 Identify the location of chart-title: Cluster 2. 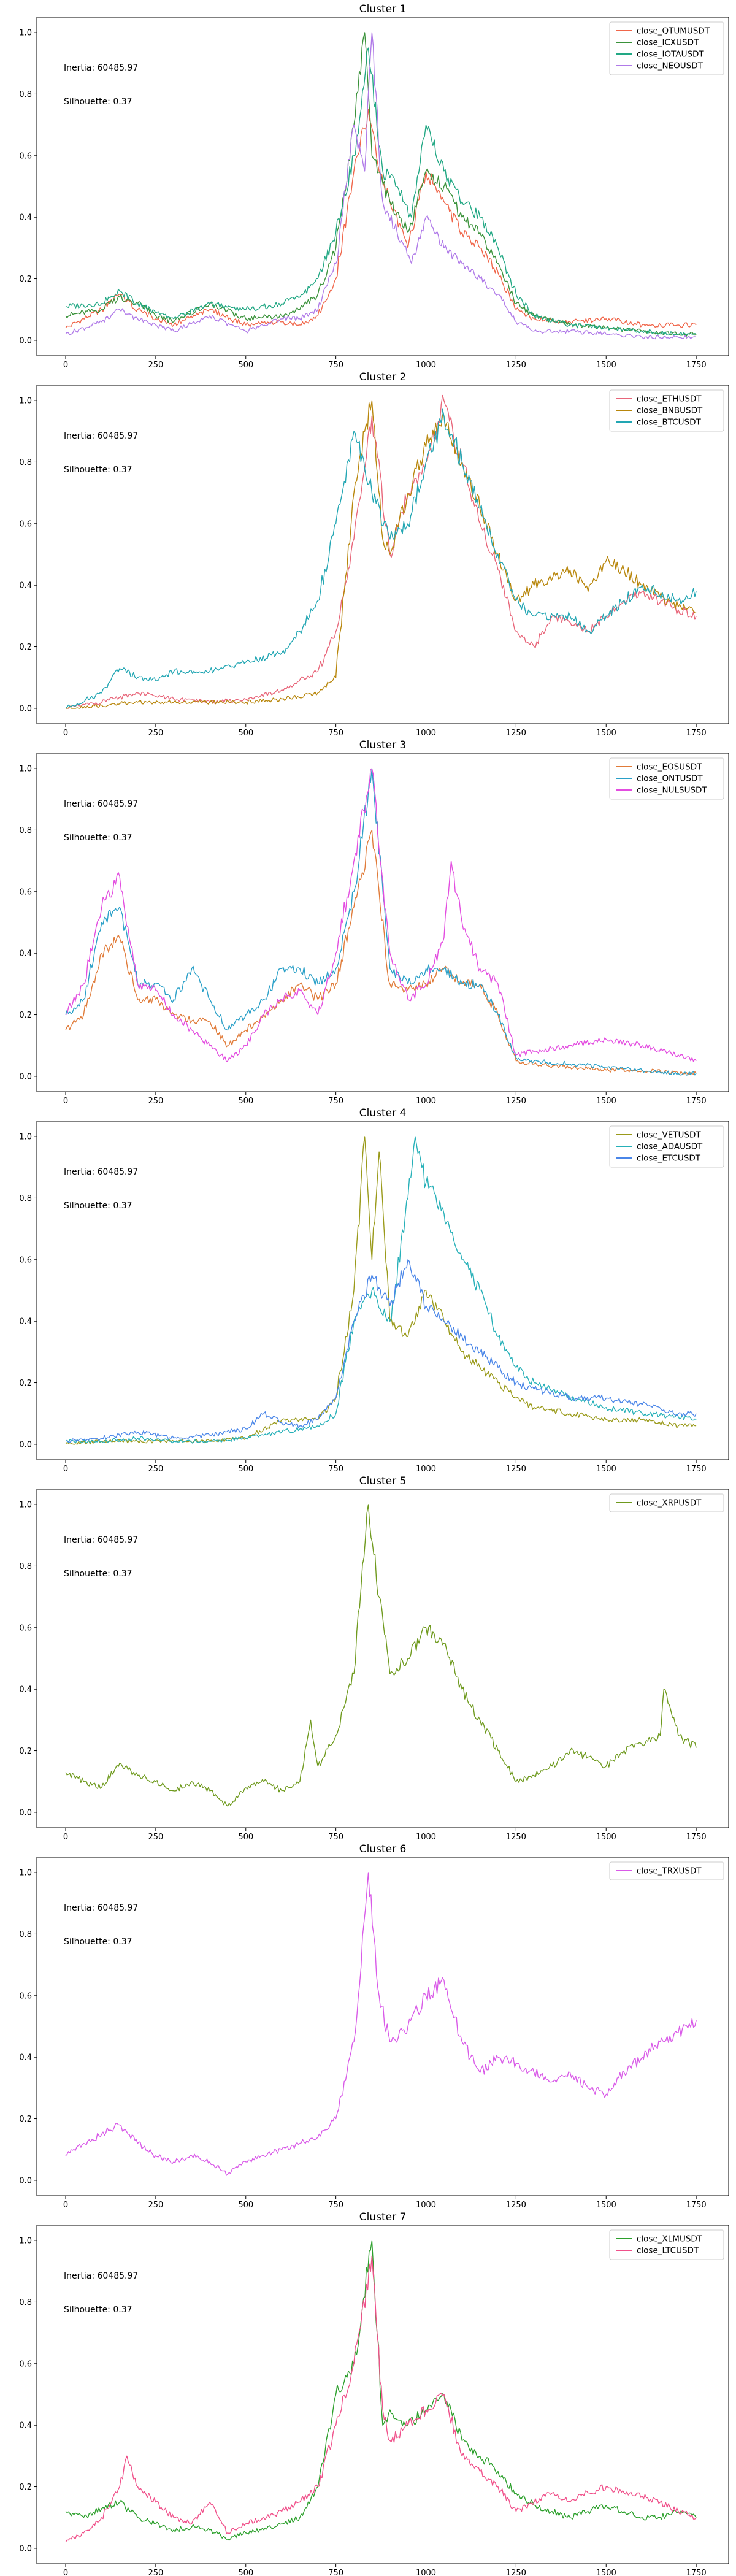
(383, 377).